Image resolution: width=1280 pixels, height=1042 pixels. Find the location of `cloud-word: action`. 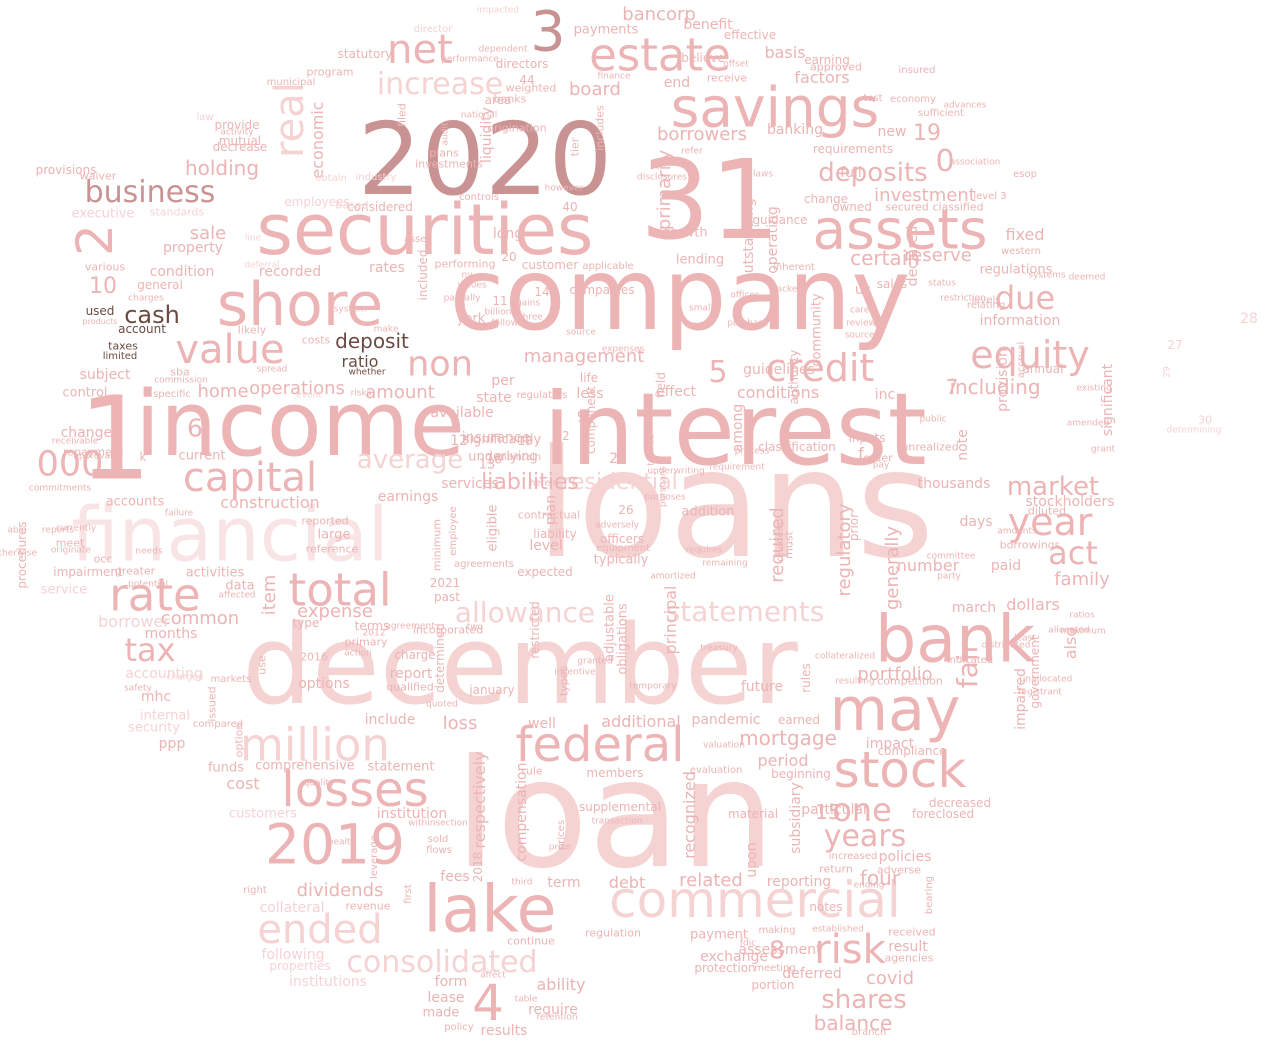

cloud-word: action is located at coordinates (358, 653).